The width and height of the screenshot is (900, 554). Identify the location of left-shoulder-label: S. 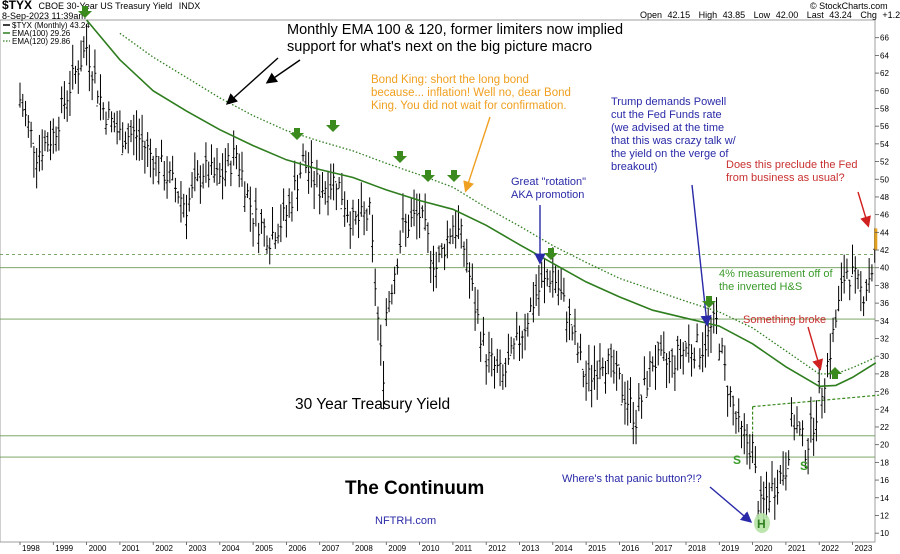
(737, 460).